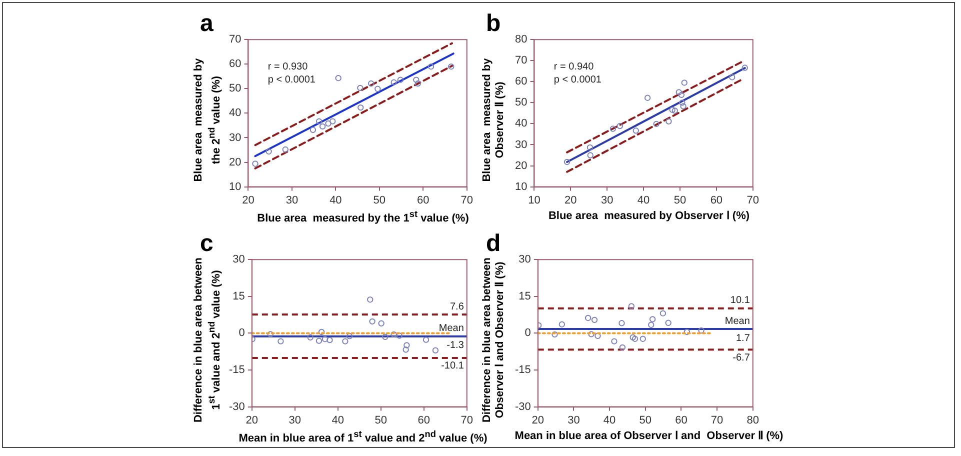 The height and width of the screenshot is (456, 961). Describe the element at coordinates (288, 66) in the screenshot. I see `annotation: r = 0.930` at that location.